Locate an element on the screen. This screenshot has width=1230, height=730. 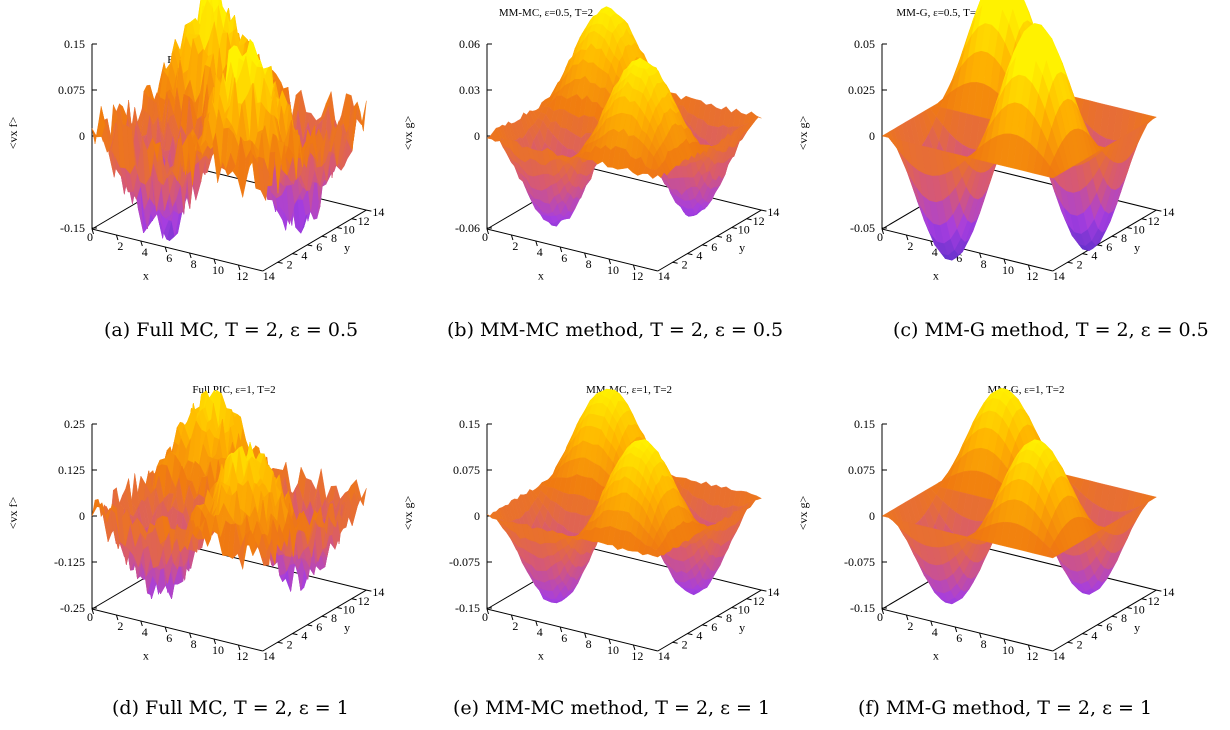
panel-title: MM-G, ε=0.5, T=2 is located at coordinates (938, 13).